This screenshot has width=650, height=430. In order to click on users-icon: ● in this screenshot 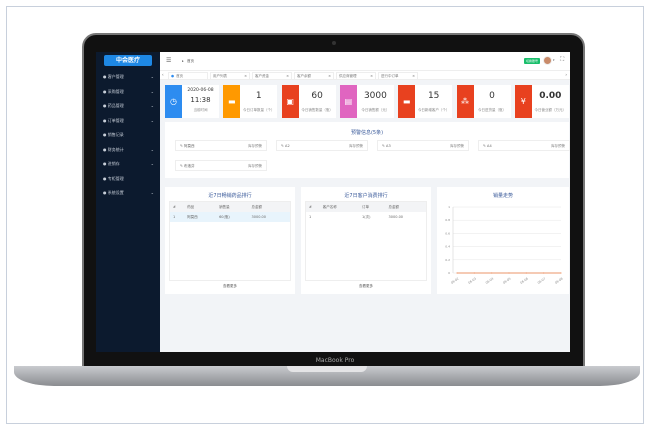, I will do `click(105, 76)`.